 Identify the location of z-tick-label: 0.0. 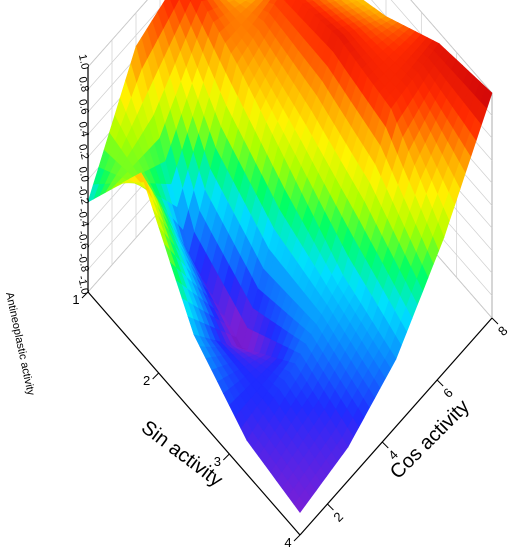
(83, 174).